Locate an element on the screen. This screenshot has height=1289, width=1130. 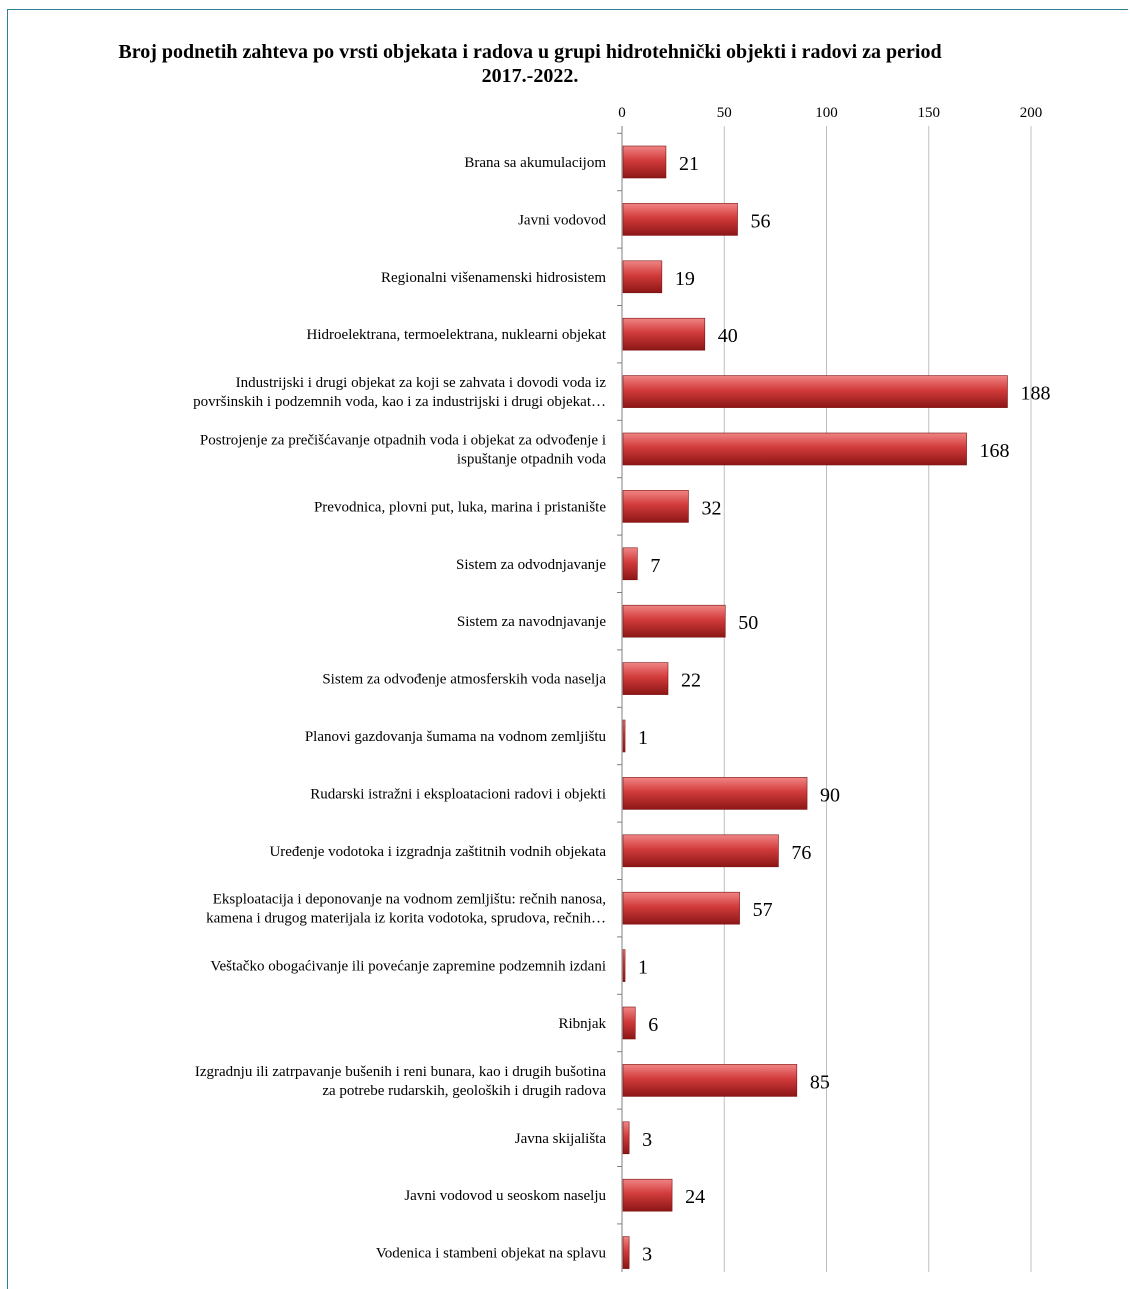
data-label: 76 is located at coordinates (801, 853).